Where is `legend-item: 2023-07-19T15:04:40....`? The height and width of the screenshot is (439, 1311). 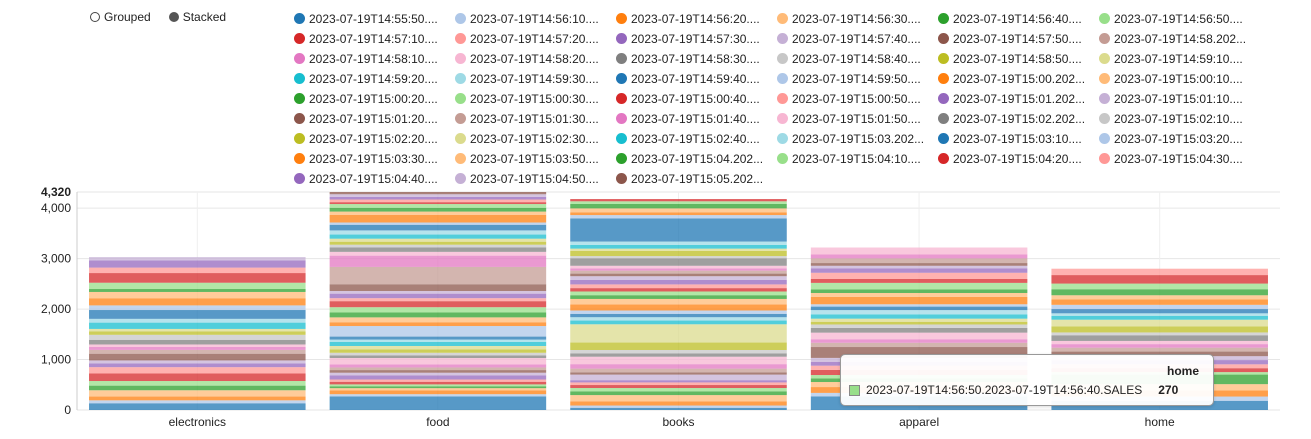
legend-item: 2023-07-19T15:04:40.... is located at coordinates (374, 178).